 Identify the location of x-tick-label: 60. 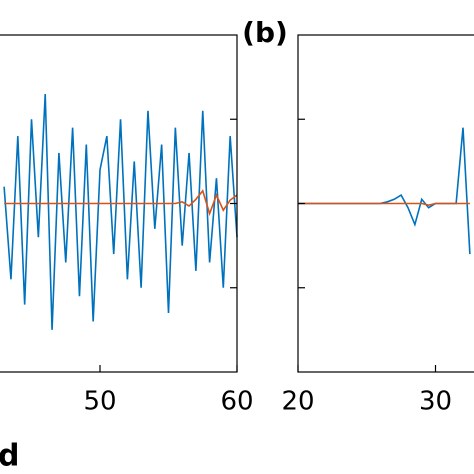
(236, 402).